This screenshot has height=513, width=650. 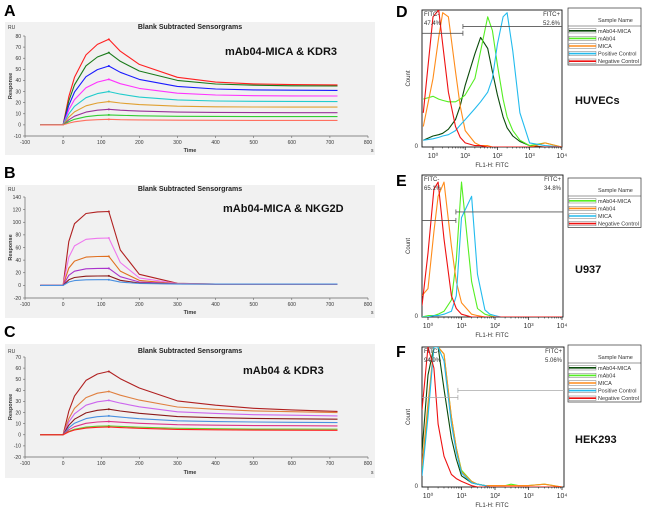 I want to click on histogram-series-negative-control, so click(x=492, y=417).